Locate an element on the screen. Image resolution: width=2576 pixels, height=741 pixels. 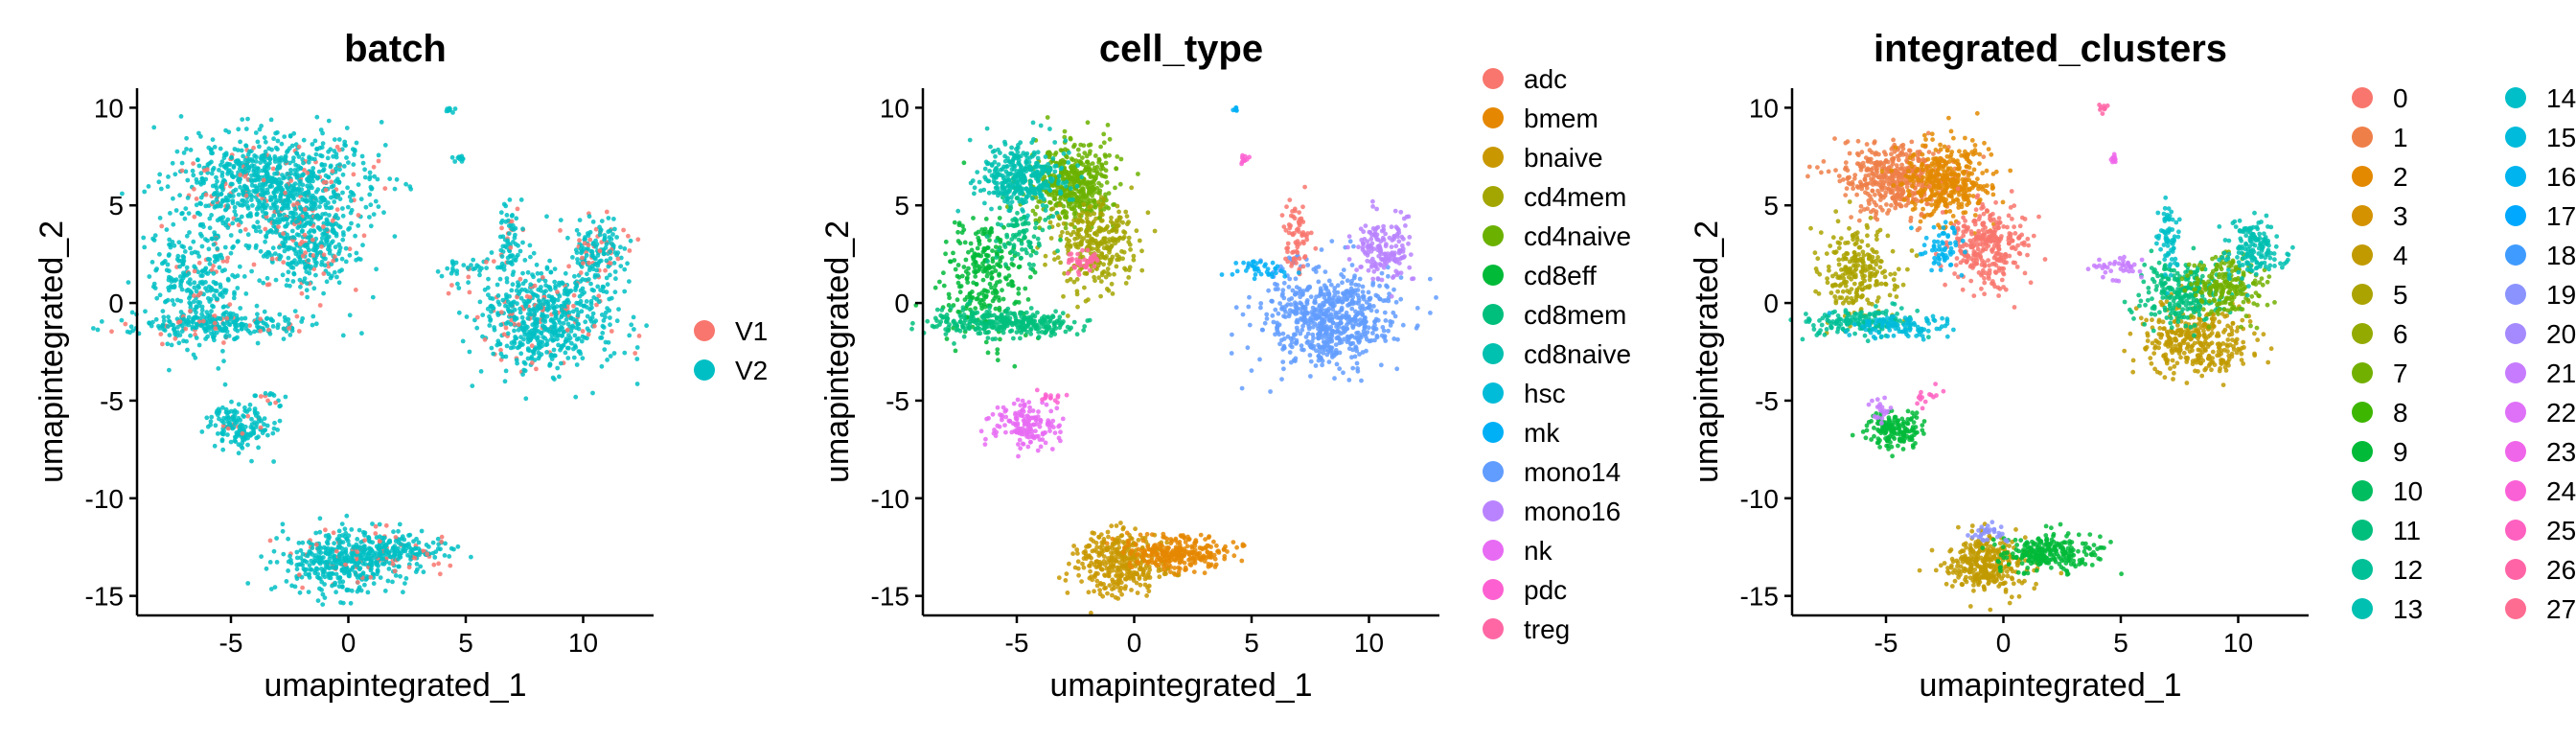
legend-label: V2 is located at coordinates (751, 370).